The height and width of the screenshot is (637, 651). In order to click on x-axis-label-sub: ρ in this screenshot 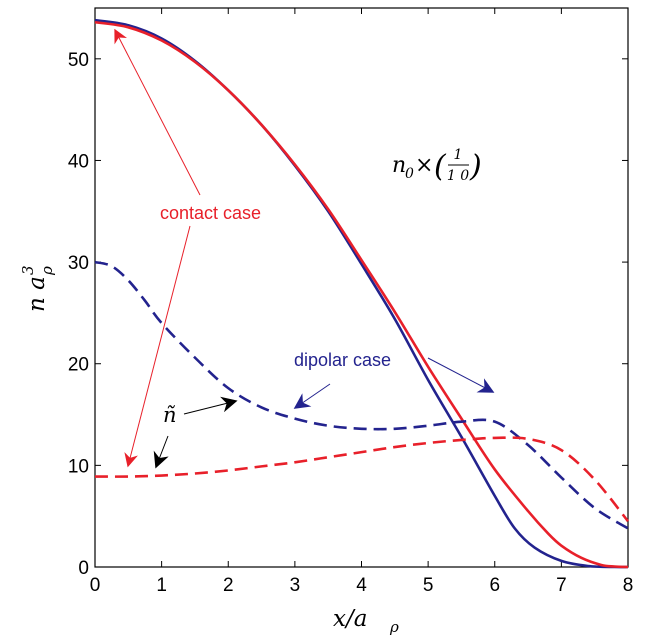, I will do `click(394, 627)`.